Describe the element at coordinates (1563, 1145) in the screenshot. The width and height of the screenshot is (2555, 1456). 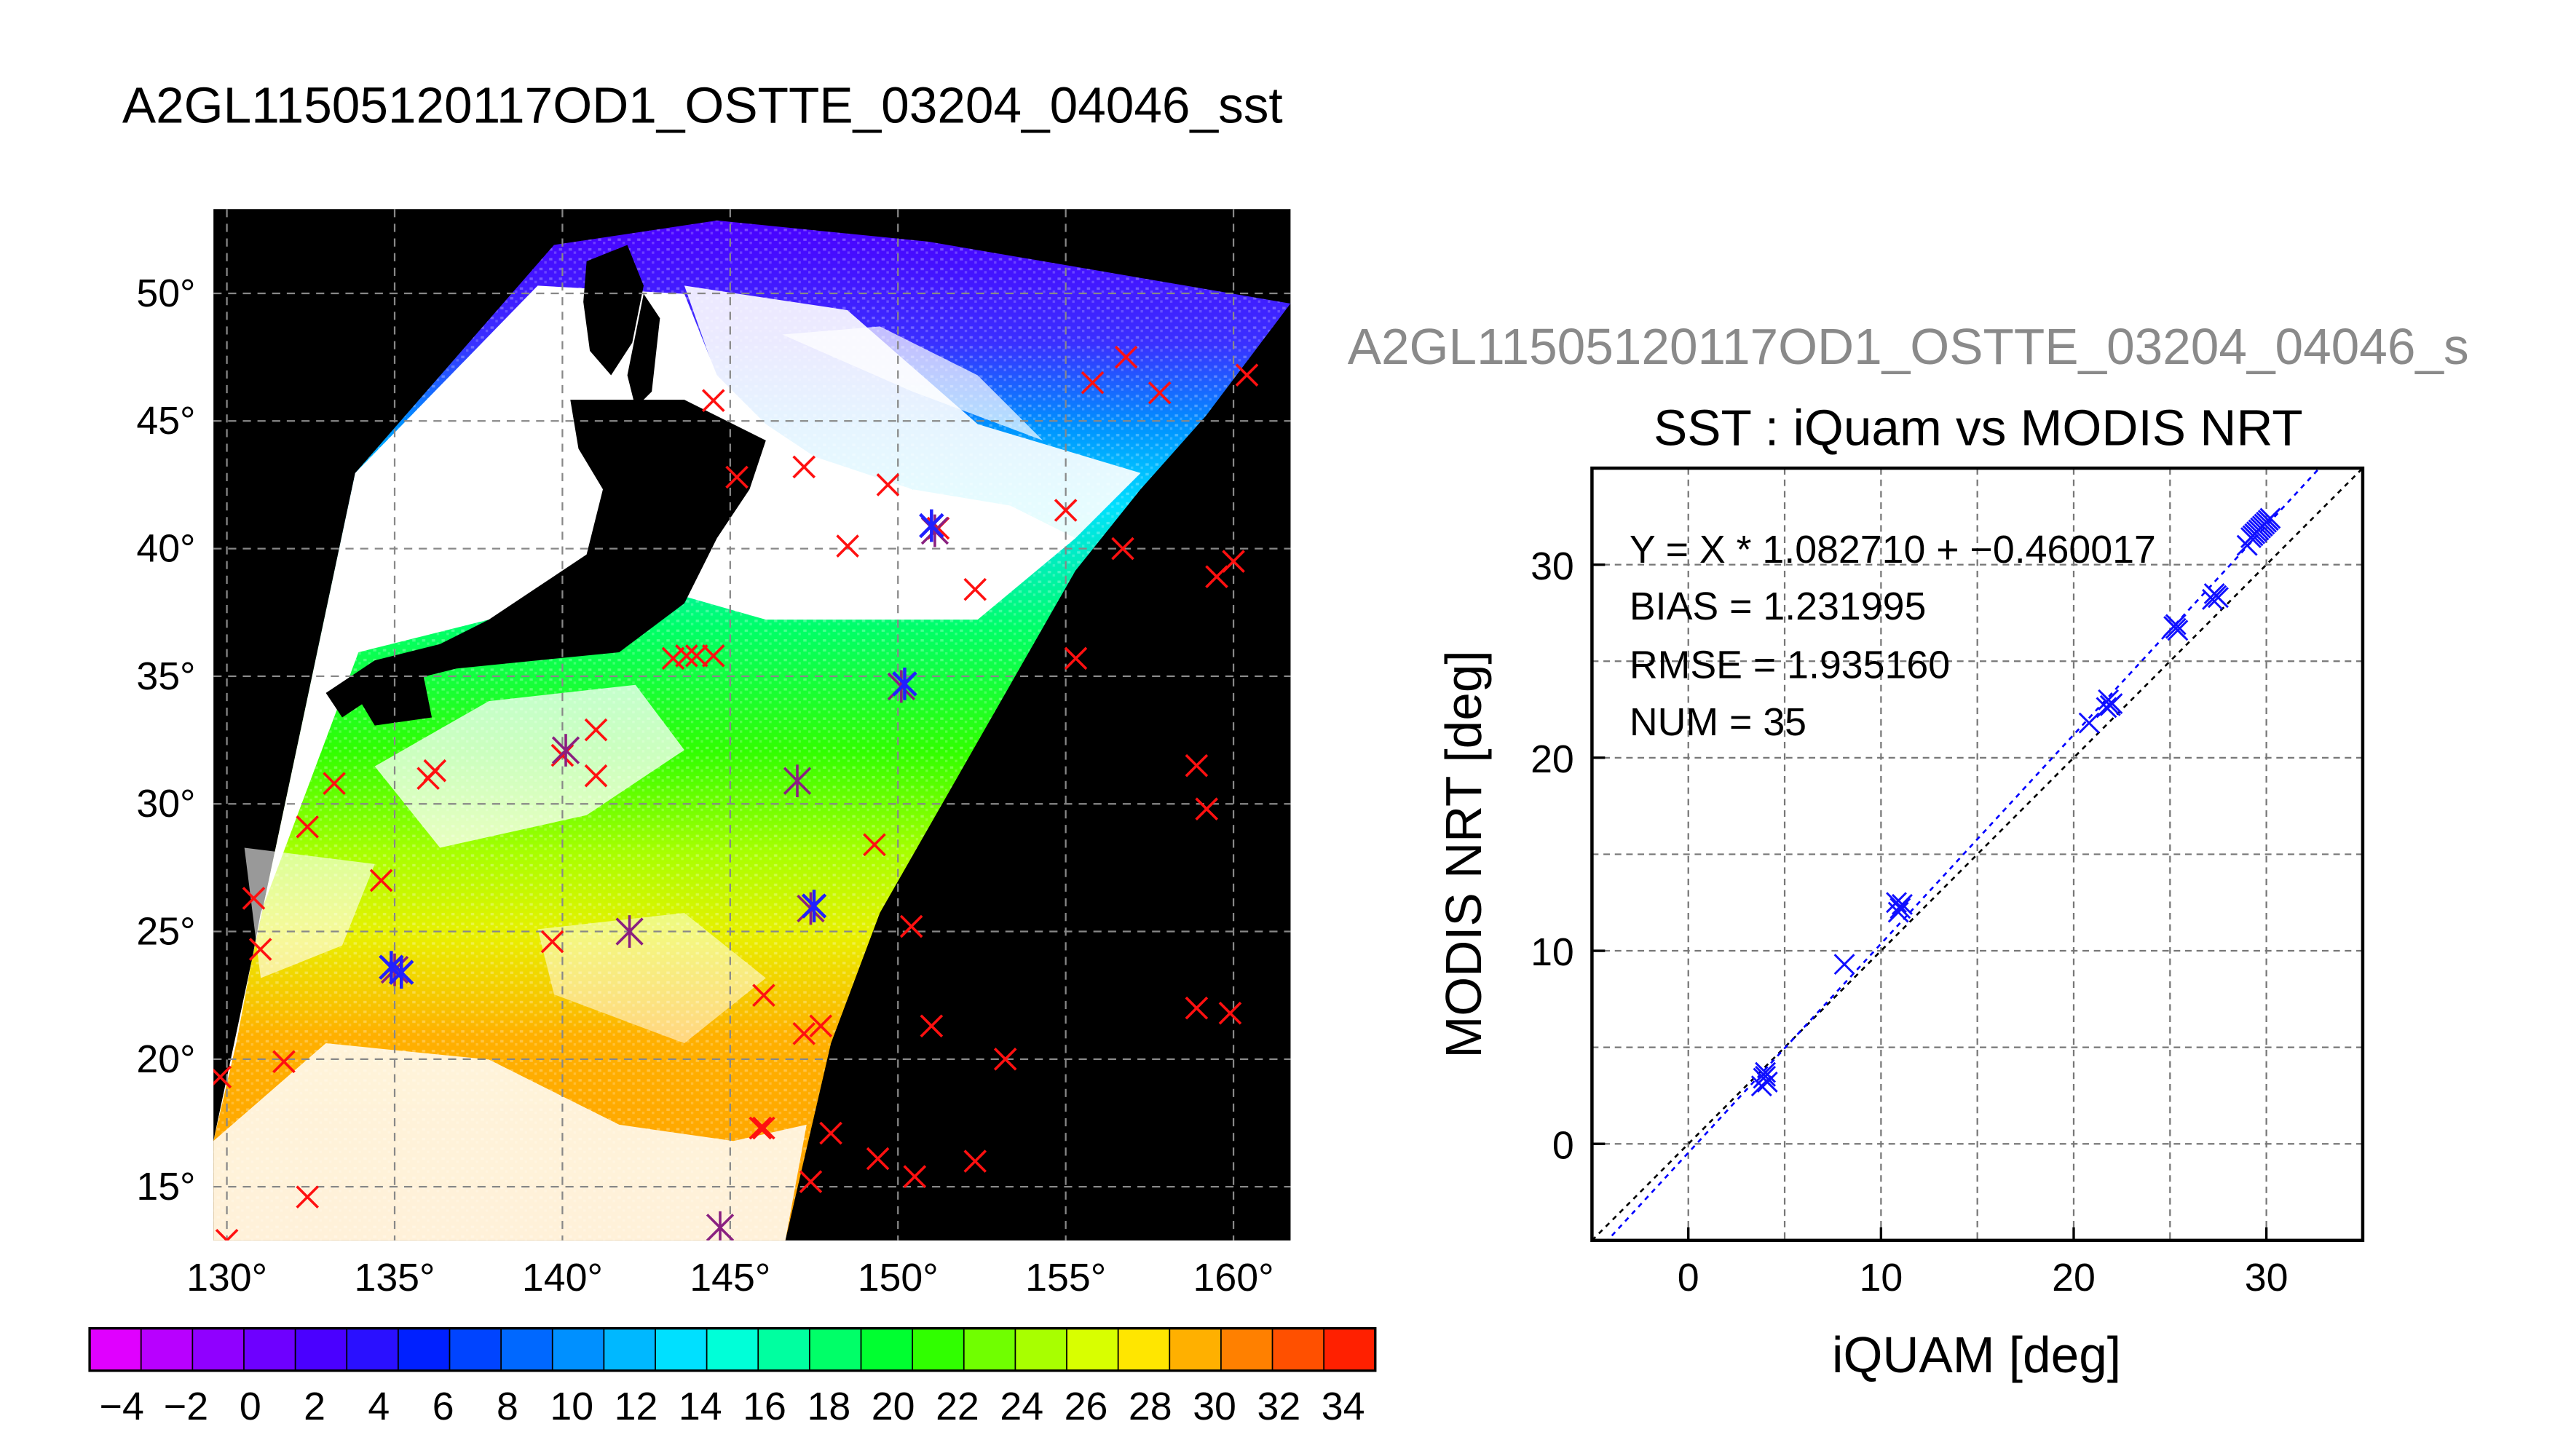
I see `y-tick-label: 0` at that location.